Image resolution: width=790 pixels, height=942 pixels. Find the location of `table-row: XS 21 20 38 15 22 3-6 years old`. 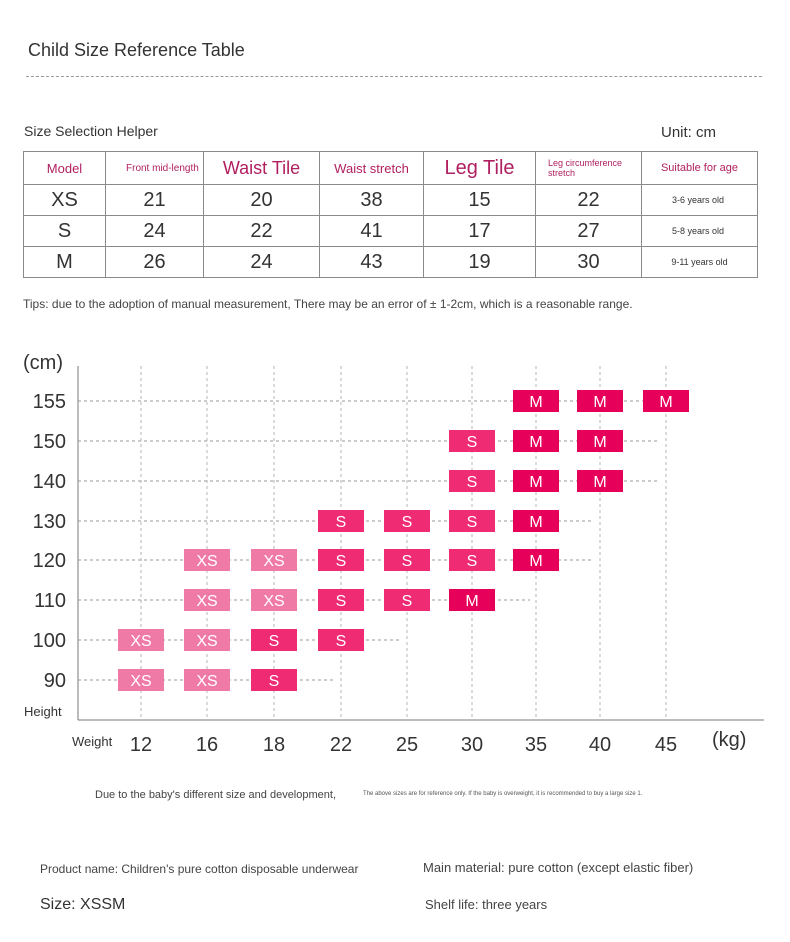

table-row: XS 21 20 38 15 22 3-6 years old is located at coordinates (390, 200).